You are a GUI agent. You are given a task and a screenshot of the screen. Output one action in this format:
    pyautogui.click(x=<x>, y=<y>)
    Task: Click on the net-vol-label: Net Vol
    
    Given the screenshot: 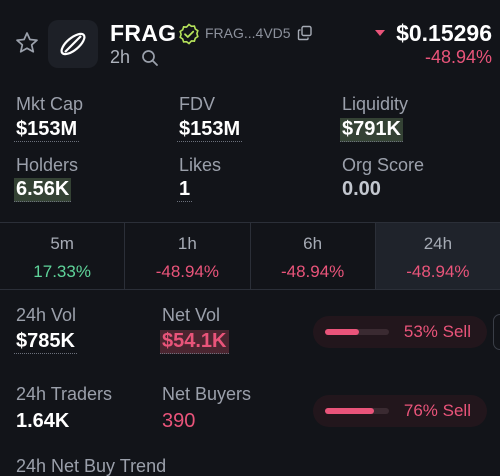 What is the action you would take?
    pyautogui.click(x=191, y=315)
    